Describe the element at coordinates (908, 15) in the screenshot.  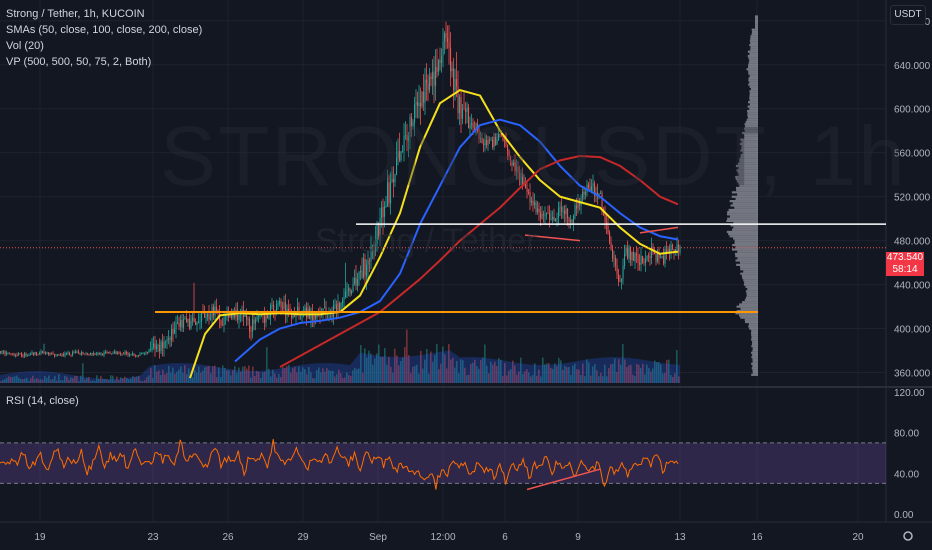
I see `currency-button: USDT` at that location.